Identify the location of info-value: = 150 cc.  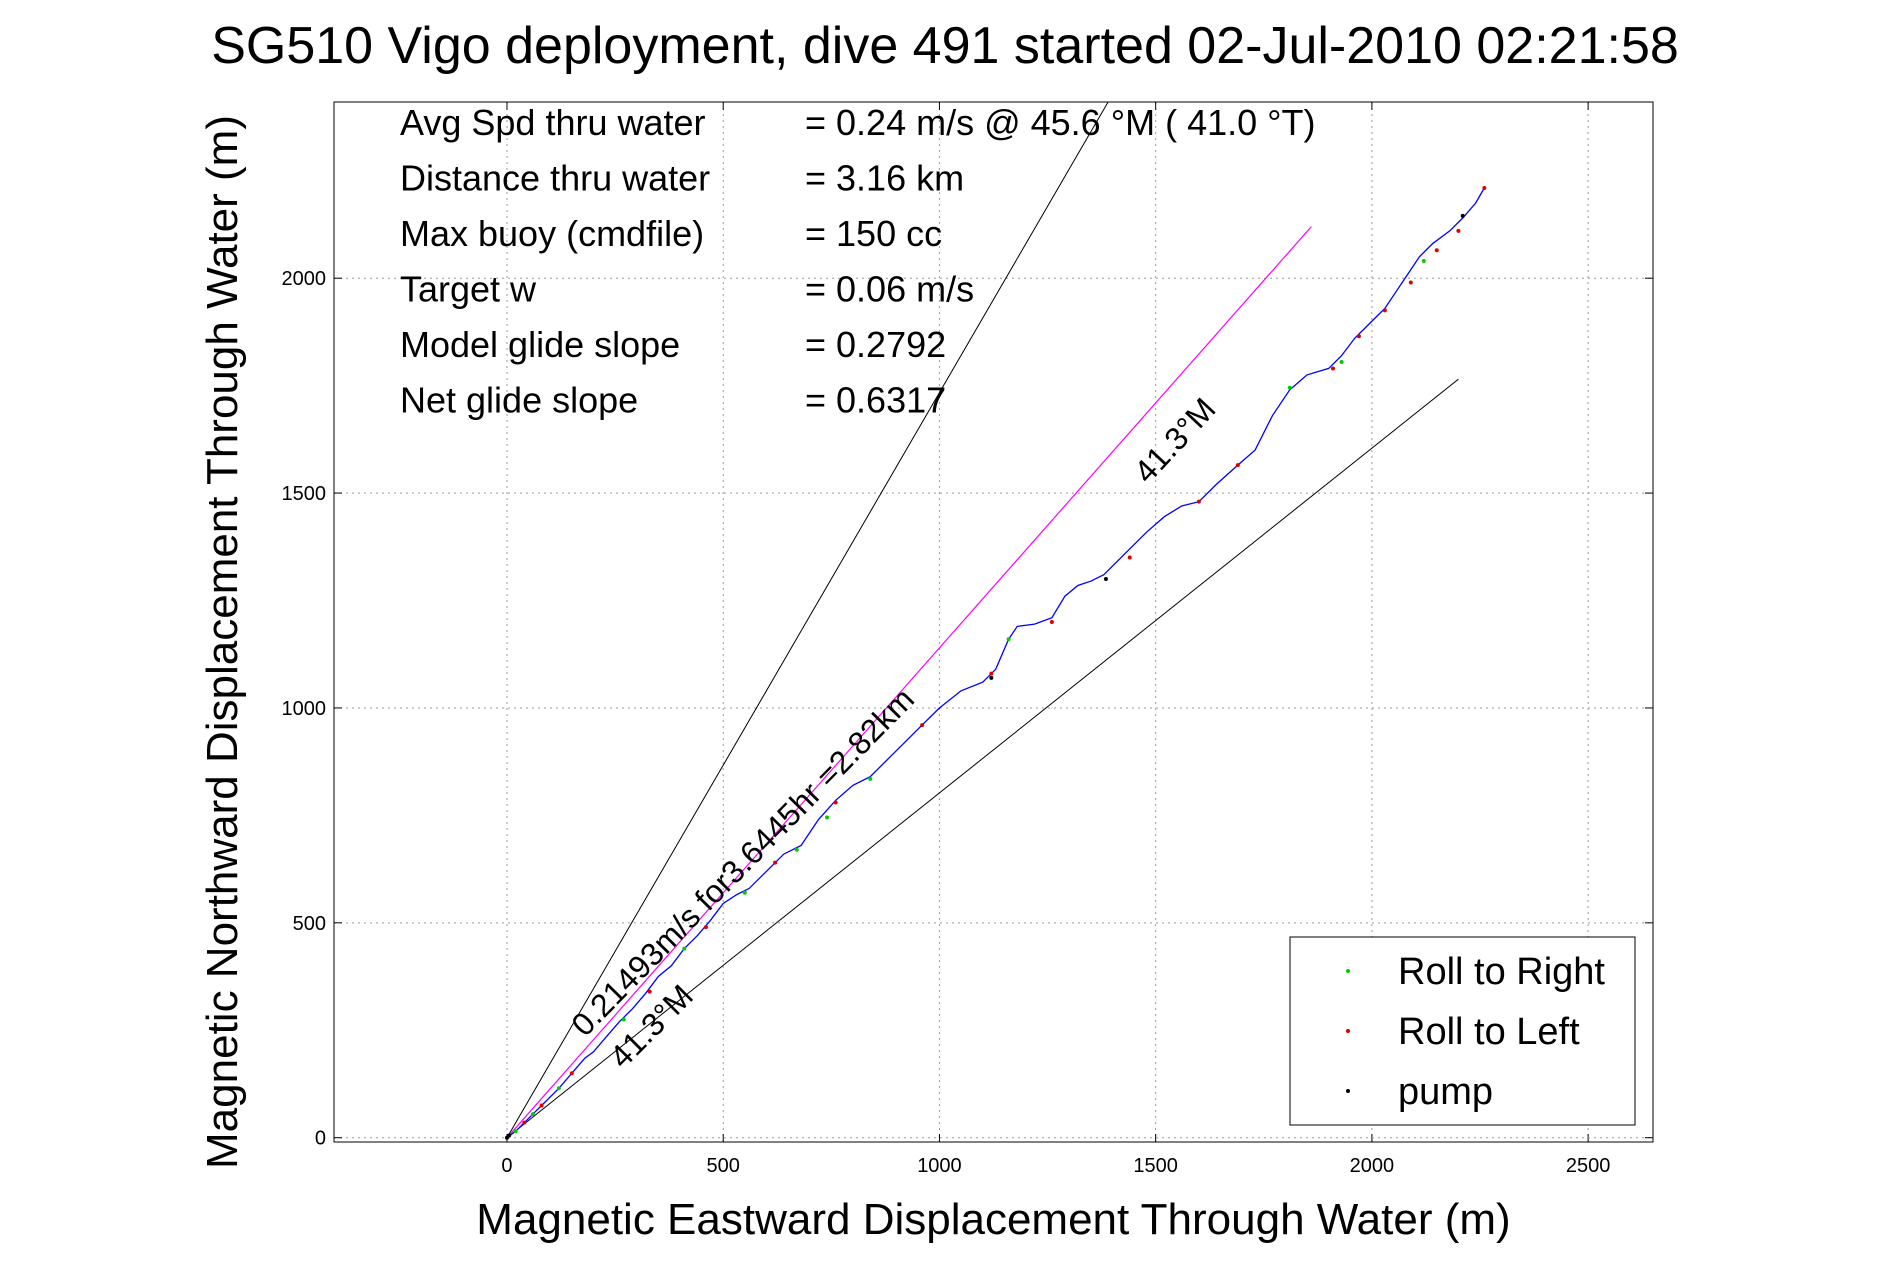
(873, 233).